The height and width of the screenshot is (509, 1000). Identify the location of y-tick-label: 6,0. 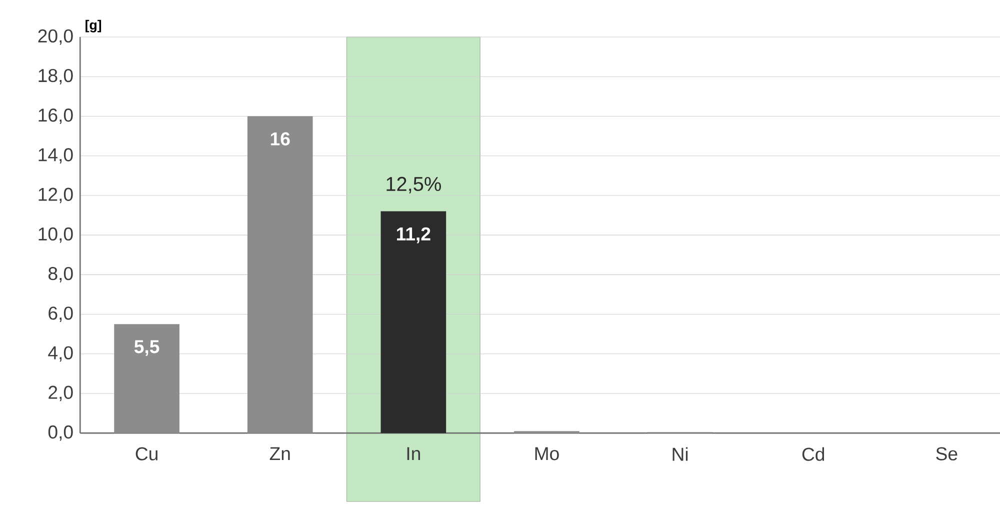
(60, 314).